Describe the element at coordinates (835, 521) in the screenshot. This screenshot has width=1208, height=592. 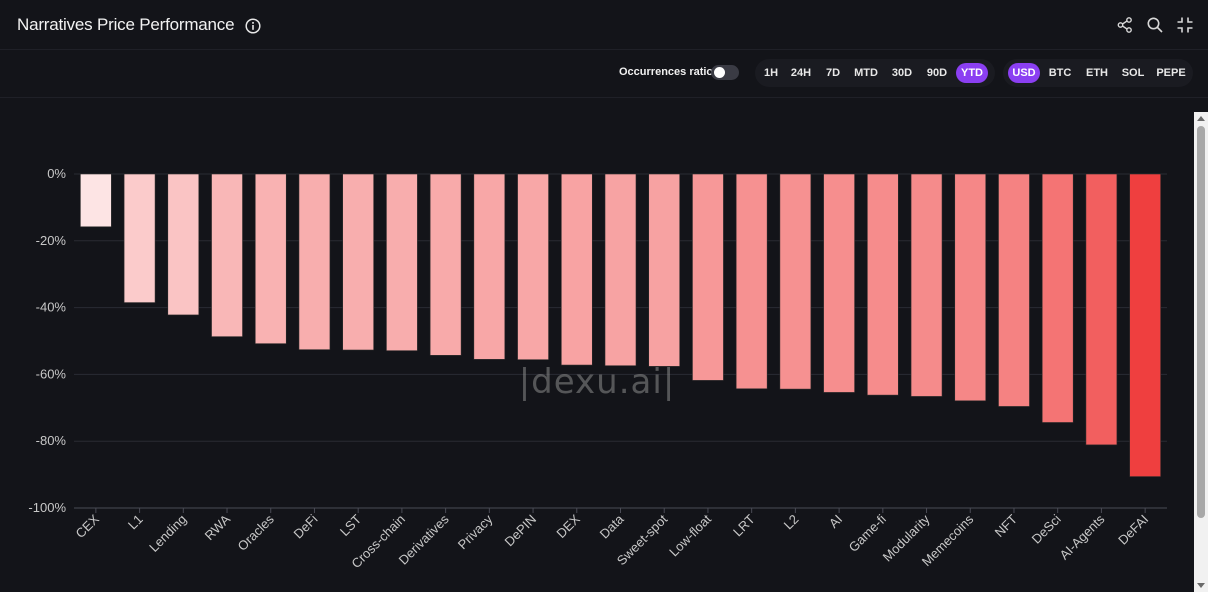
I see `x-tick-label: AI` at that location.